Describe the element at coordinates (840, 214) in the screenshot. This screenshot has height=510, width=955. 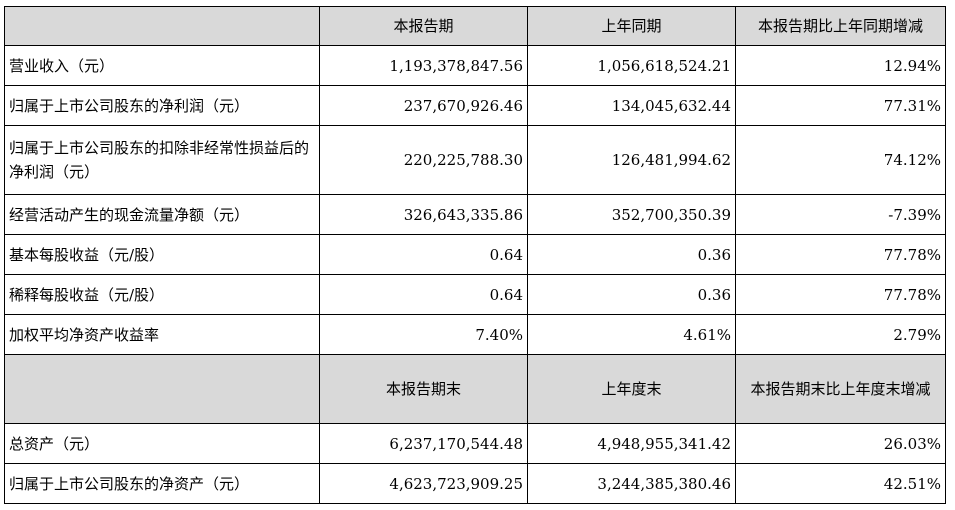
I see `change-value: -7.39%` at that location.